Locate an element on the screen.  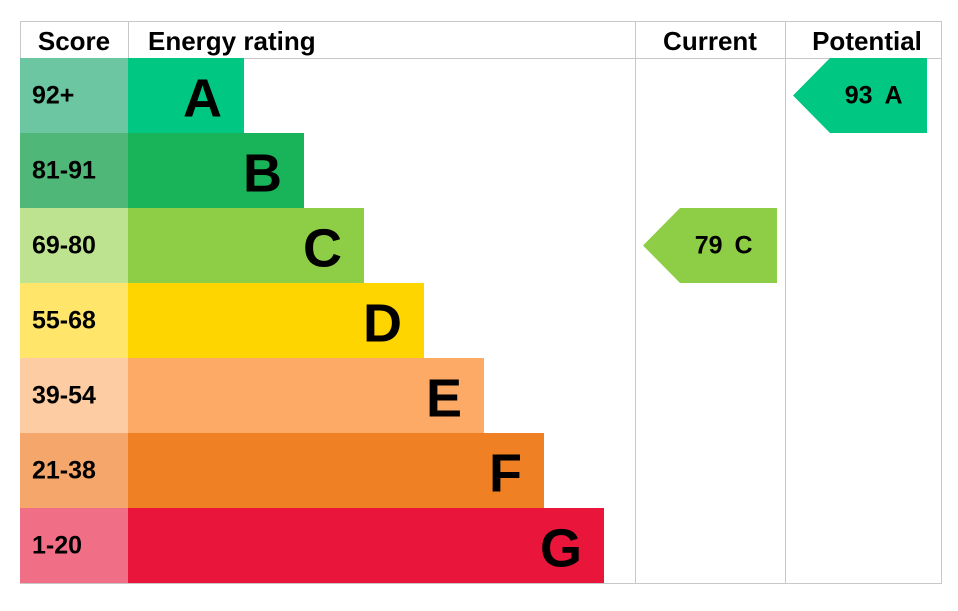
score-label: 21-38 is located at coordinates (64, 471).